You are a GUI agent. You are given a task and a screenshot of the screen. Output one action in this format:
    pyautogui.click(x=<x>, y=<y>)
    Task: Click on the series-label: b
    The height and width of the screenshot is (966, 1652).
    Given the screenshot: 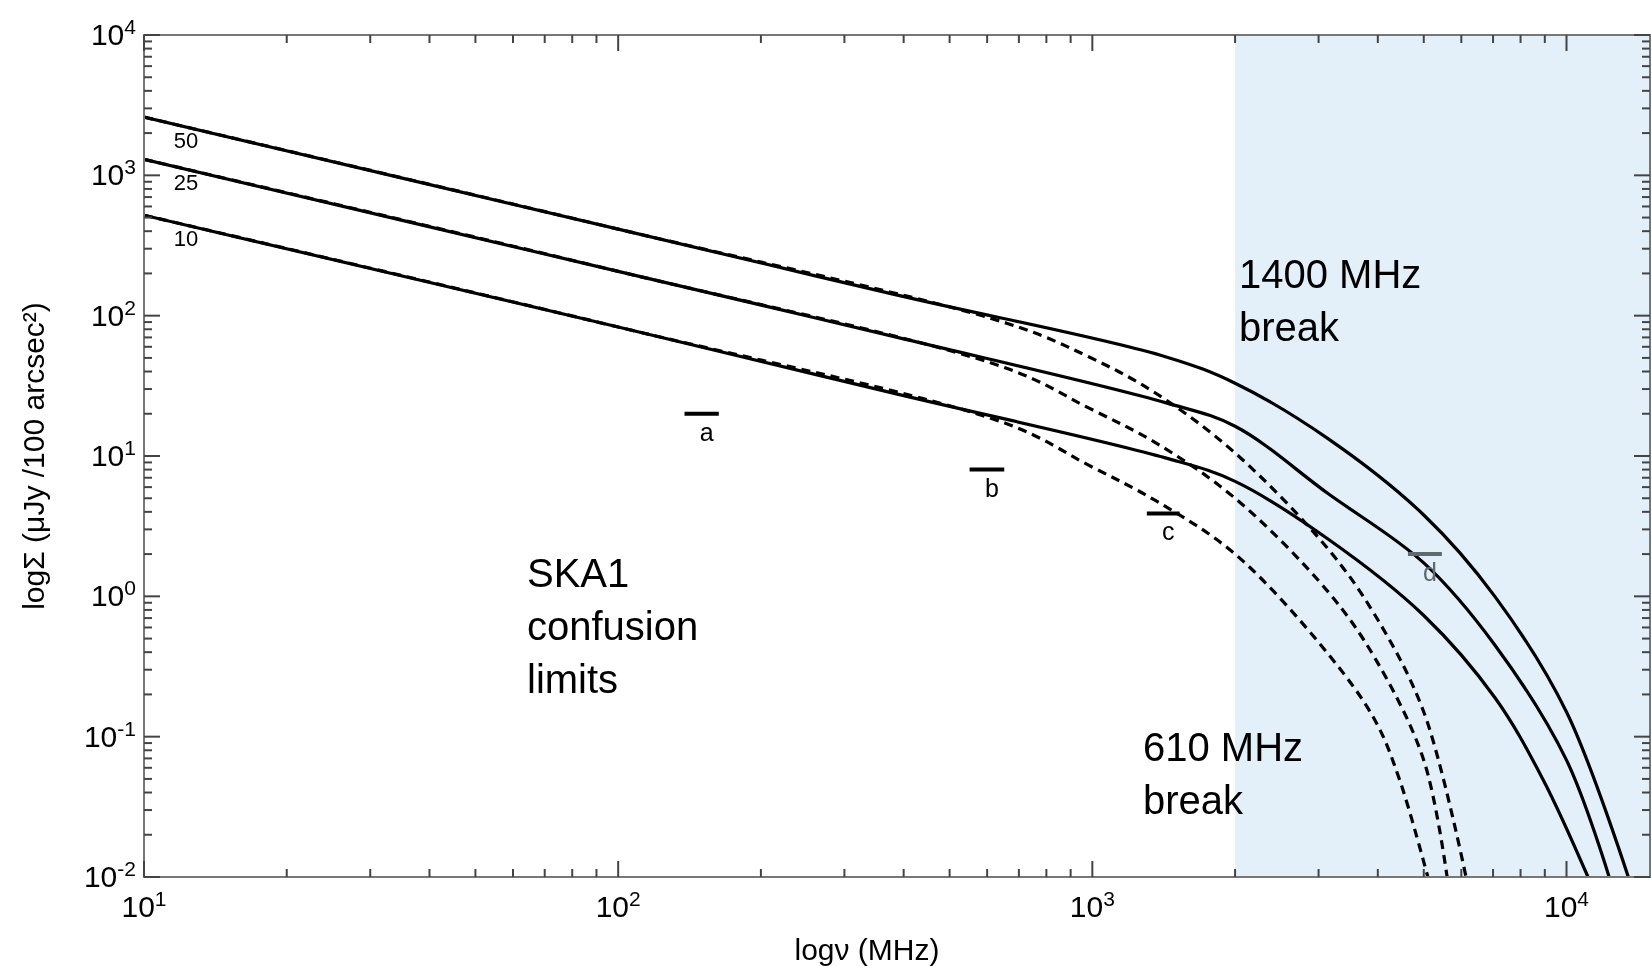 What is the action you would take?
    pyautogui.click(x=991, y=487)
    